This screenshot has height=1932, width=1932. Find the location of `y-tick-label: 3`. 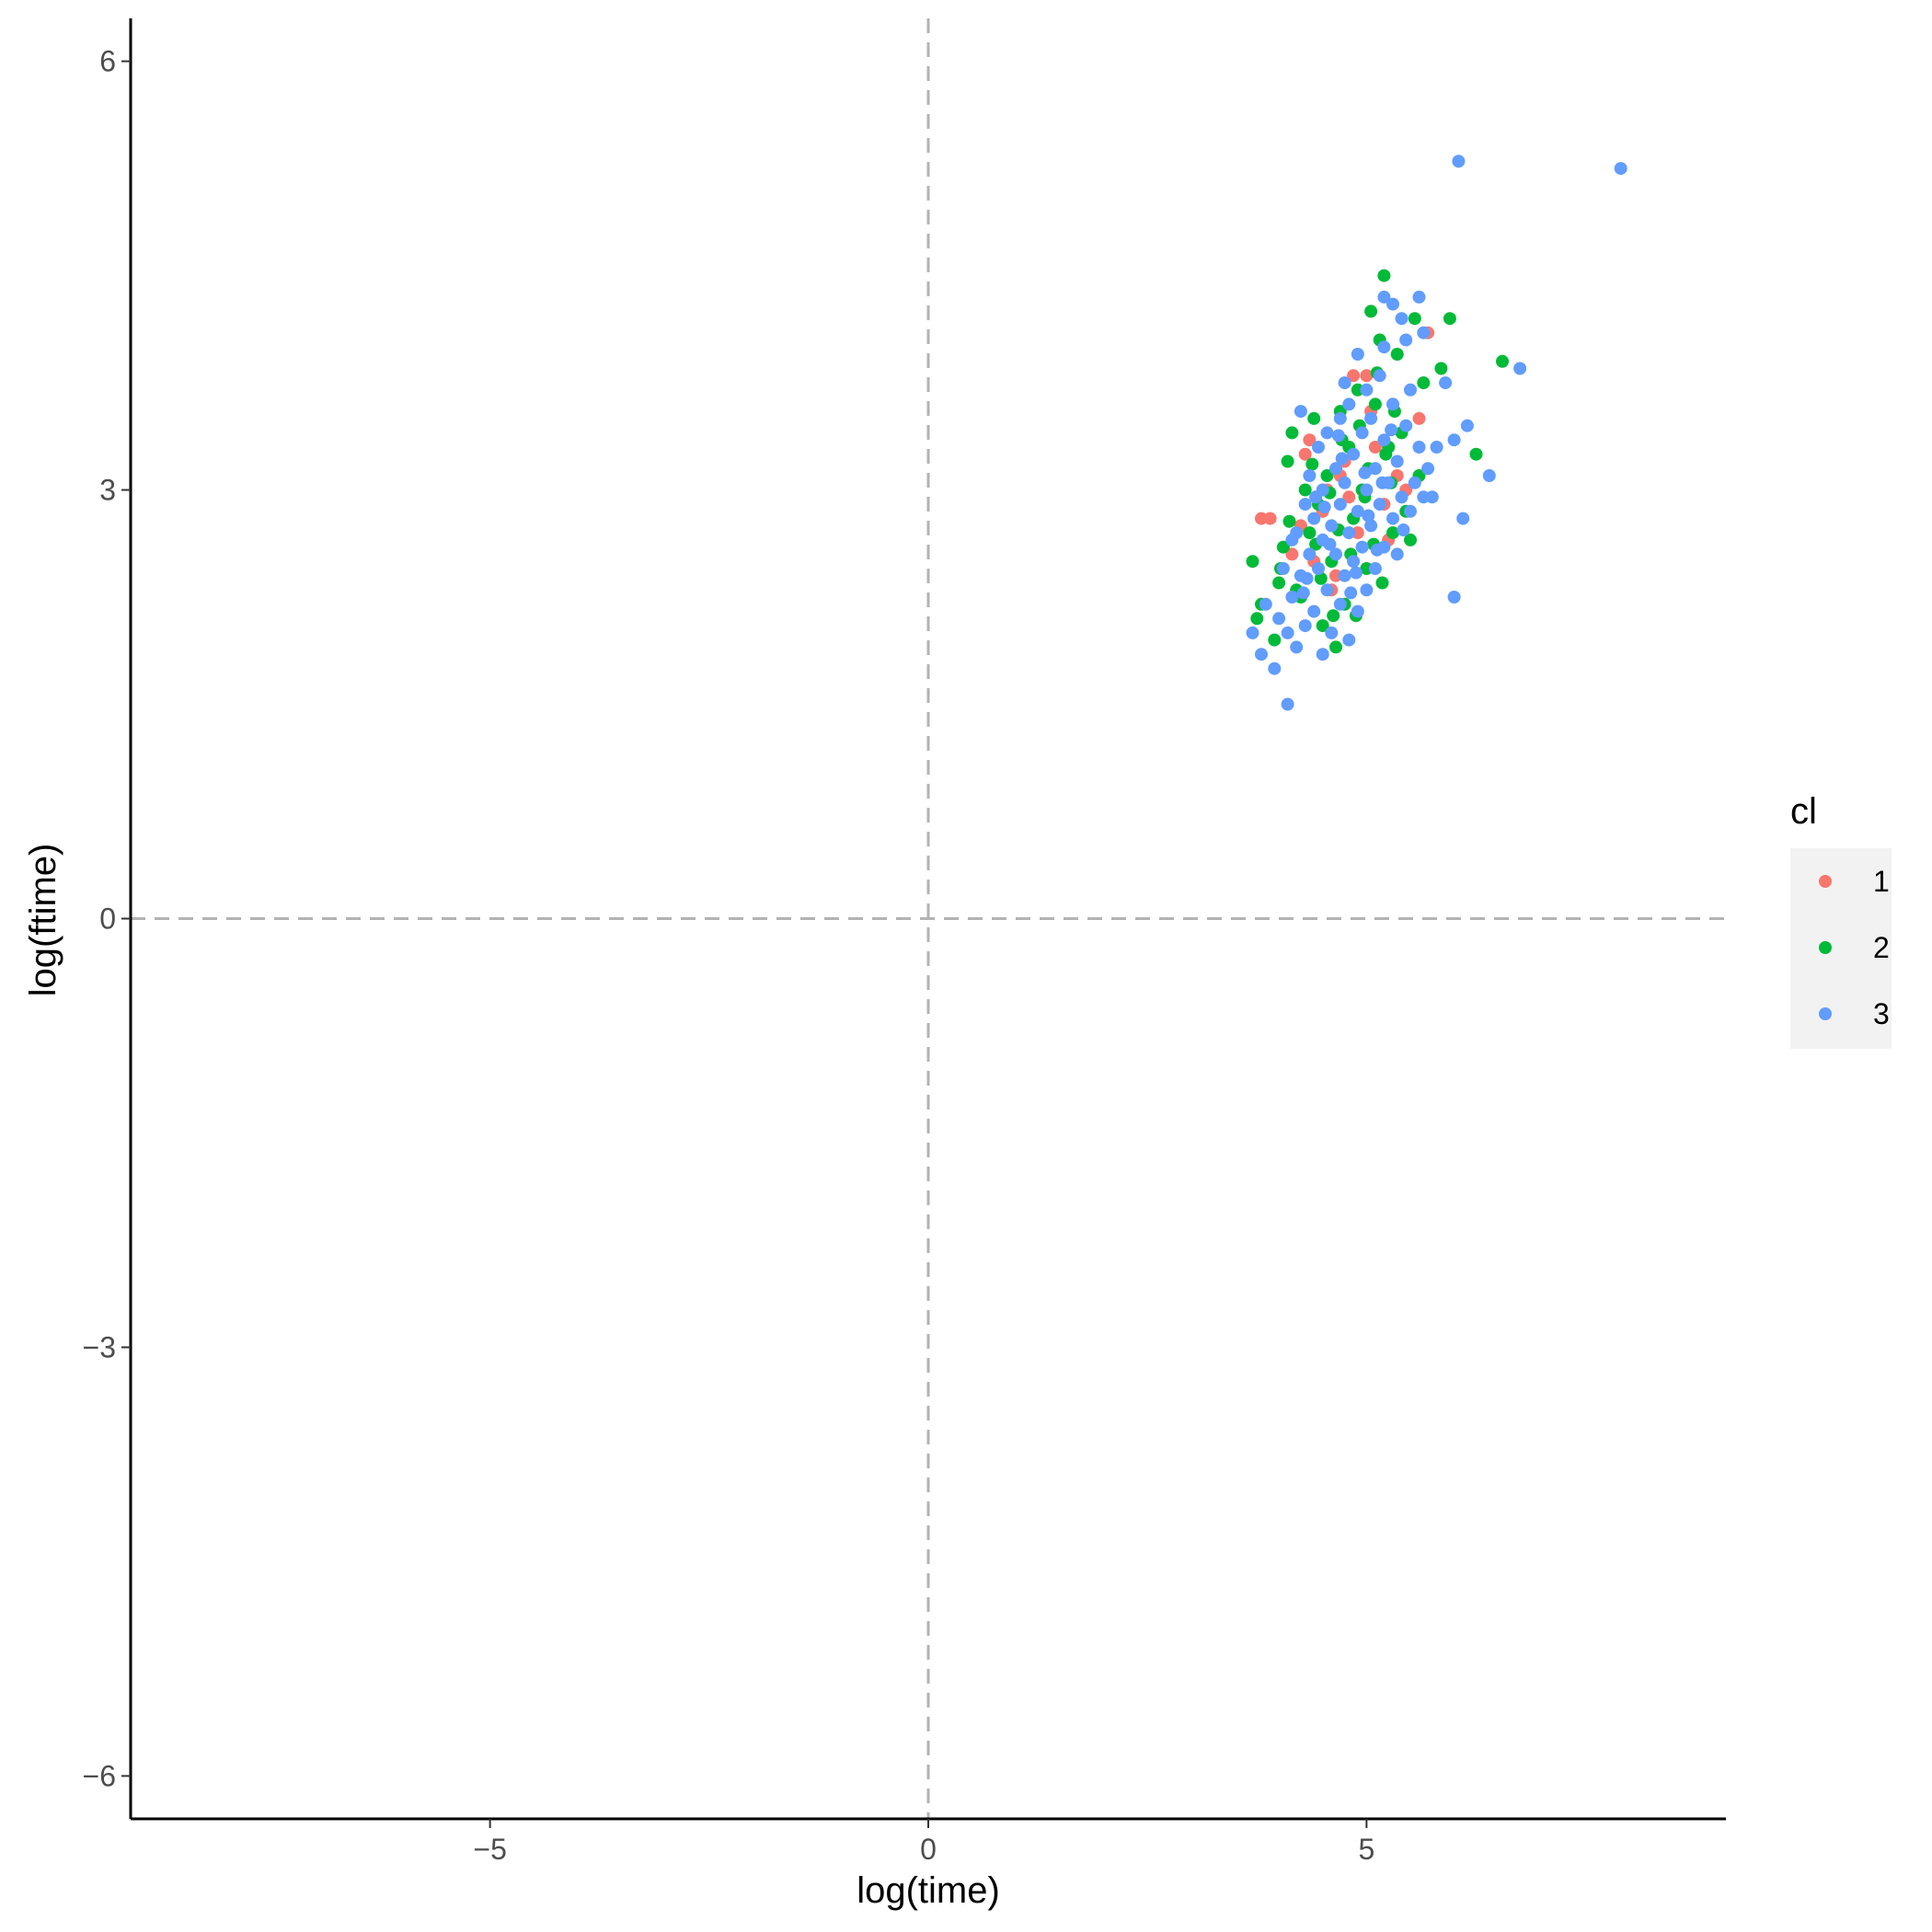

y-tick-label: 3 is located at coordinates (107, 491).